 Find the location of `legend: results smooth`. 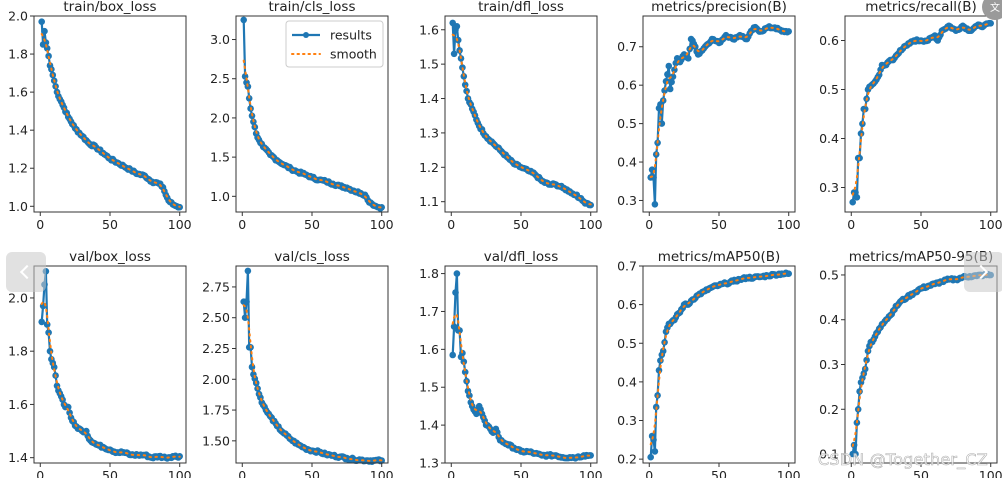

legend: results smooth is located at coordinates (334, 44).